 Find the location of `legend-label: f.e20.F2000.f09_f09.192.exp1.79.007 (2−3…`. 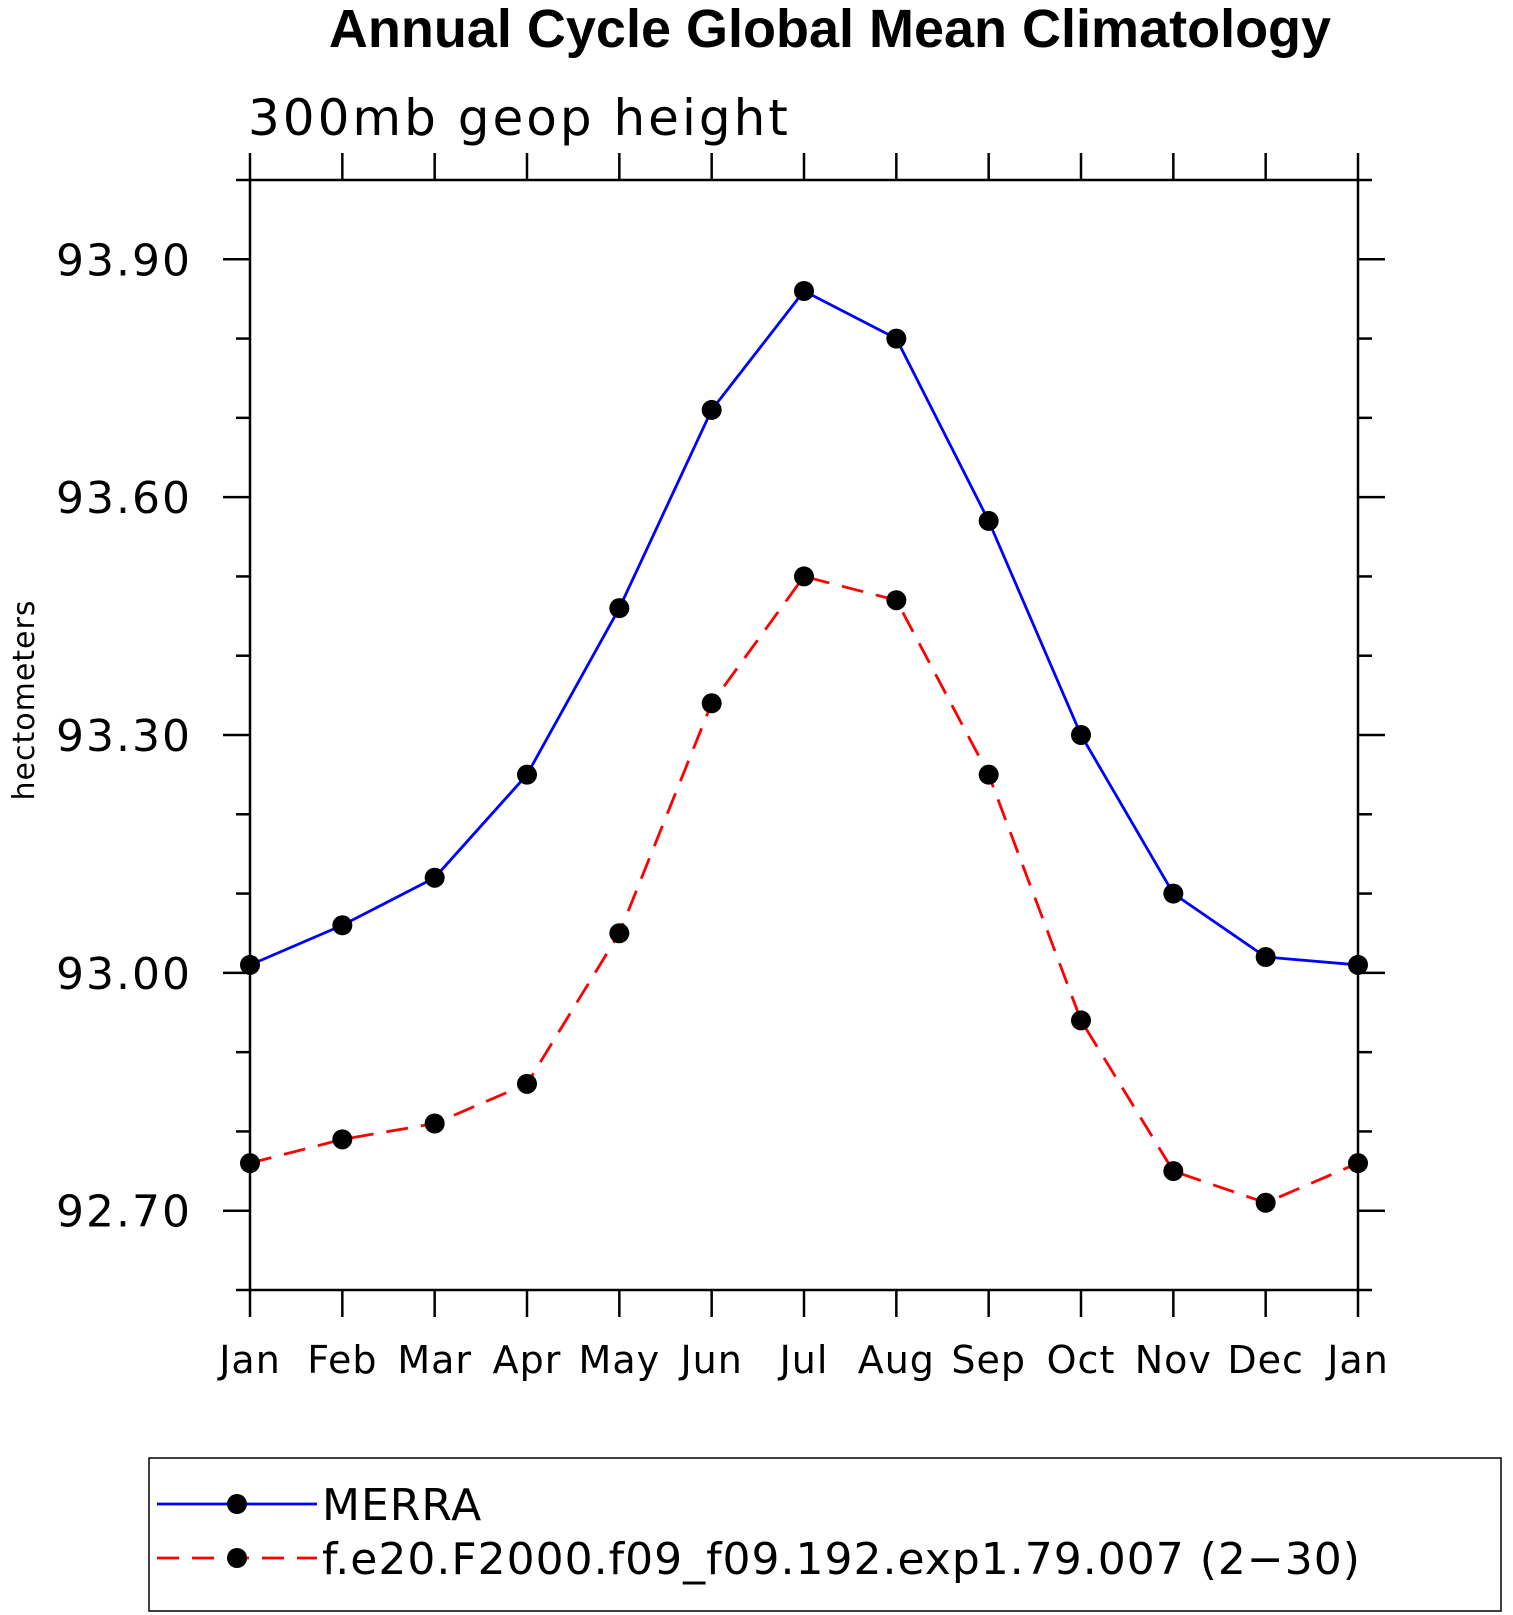

legend-label: f.e20.F2000.f09_f09.192.exp1.79.007 (2−3… is located at coordinates (841, 1559).